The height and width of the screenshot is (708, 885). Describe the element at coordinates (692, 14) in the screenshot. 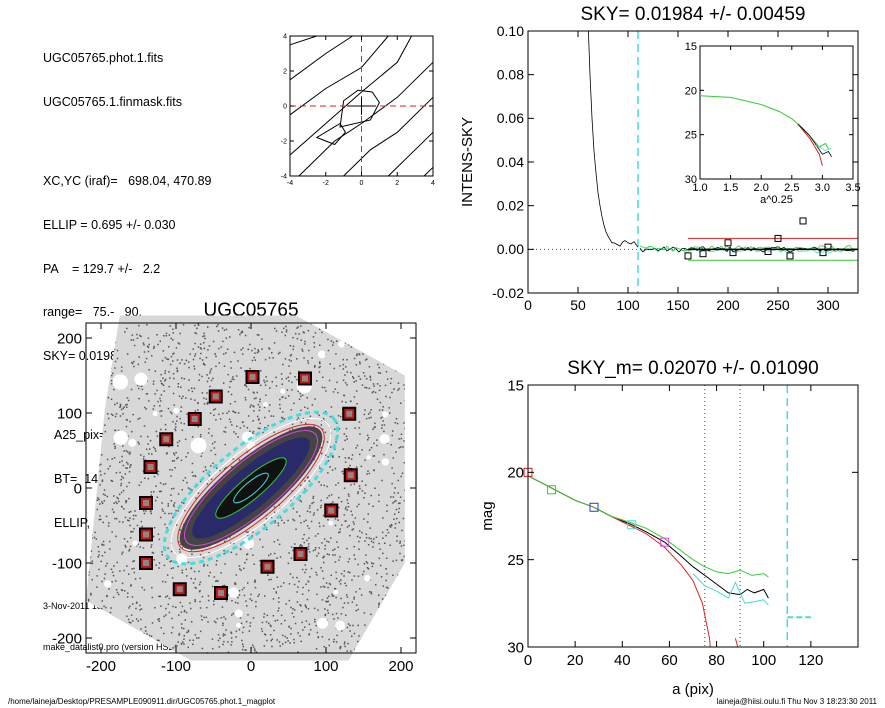

I see `sky-title: SKY= 0.01984 +/- 0.00459` at that location.